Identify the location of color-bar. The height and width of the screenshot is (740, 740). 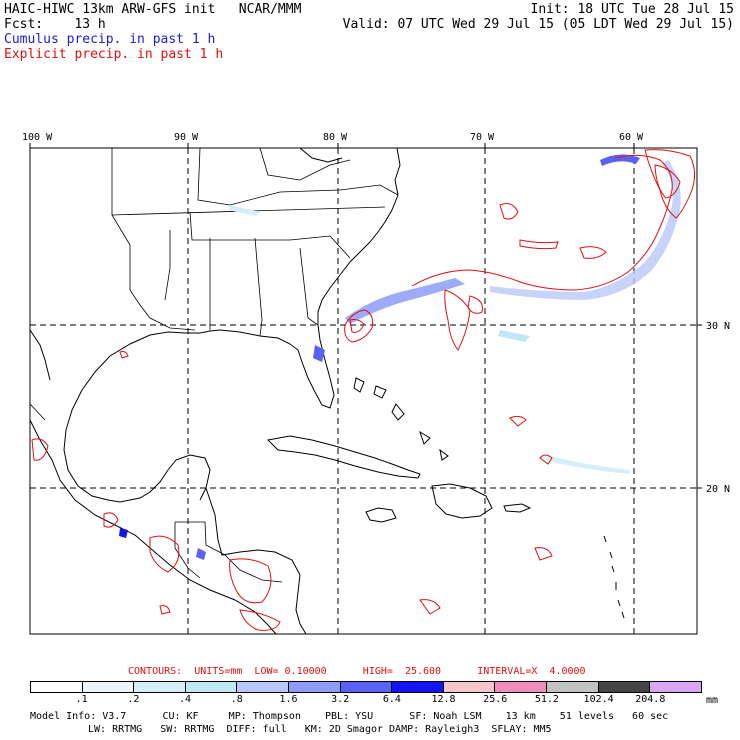
(366, 687).